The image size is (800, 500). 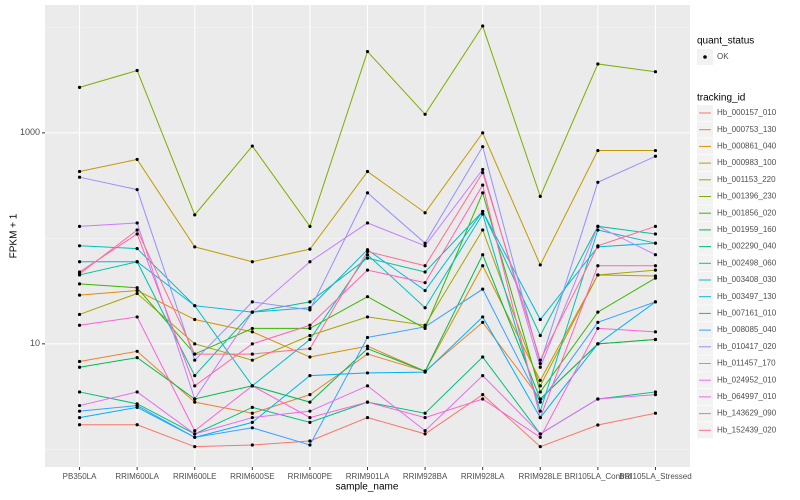 What do you see at coordinates (368, 476) in the screenshot?
I see `x-tick-label: RRIM901LA` at bounding box center [368, 476].